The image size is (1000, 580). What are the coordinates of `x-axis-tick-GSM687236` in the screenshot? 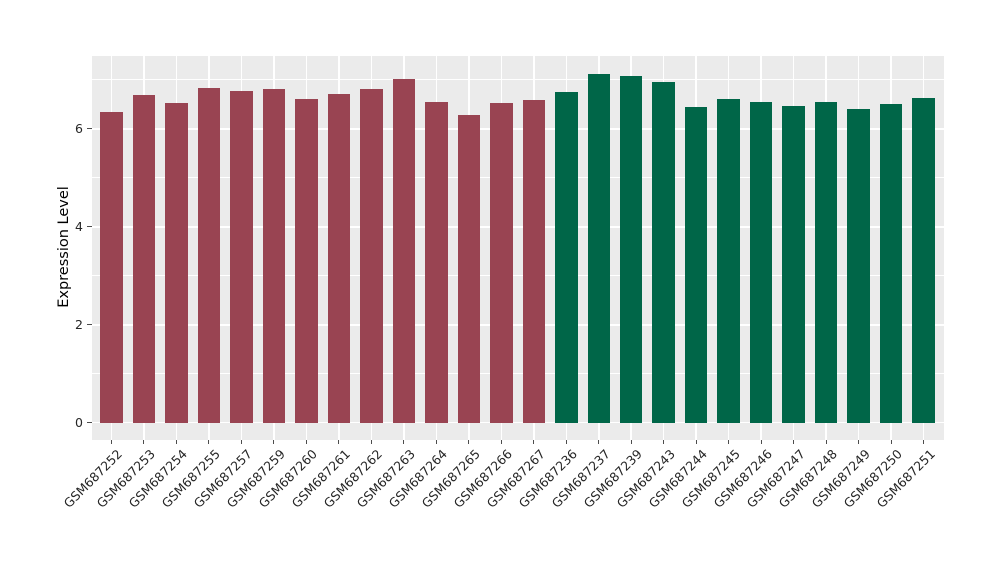 It's located at (566, 441).